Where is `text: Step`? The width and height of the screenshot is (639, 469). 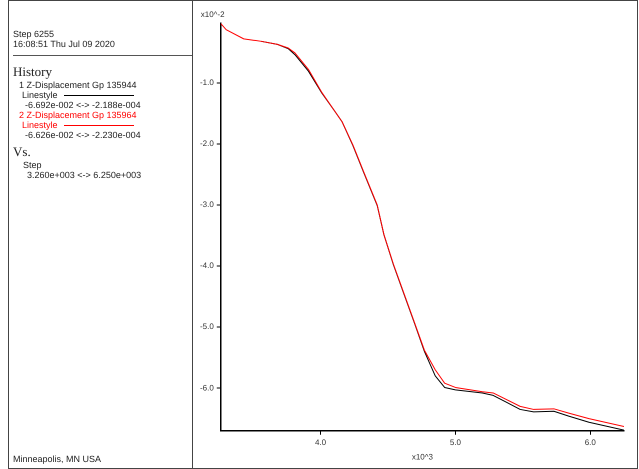
text: Step is located at coordinates (32, 165).